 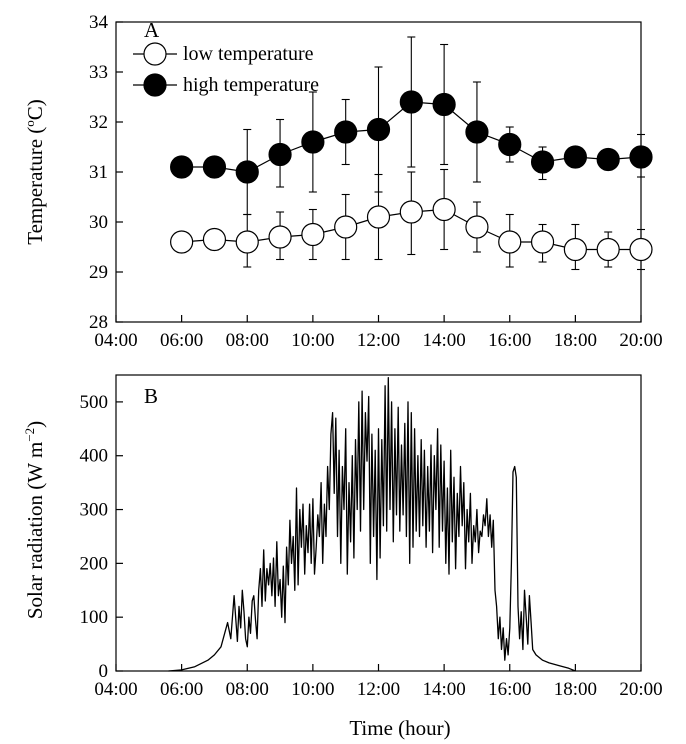 I want to click on panel-a-letter: A, so click(x=152, y=30).